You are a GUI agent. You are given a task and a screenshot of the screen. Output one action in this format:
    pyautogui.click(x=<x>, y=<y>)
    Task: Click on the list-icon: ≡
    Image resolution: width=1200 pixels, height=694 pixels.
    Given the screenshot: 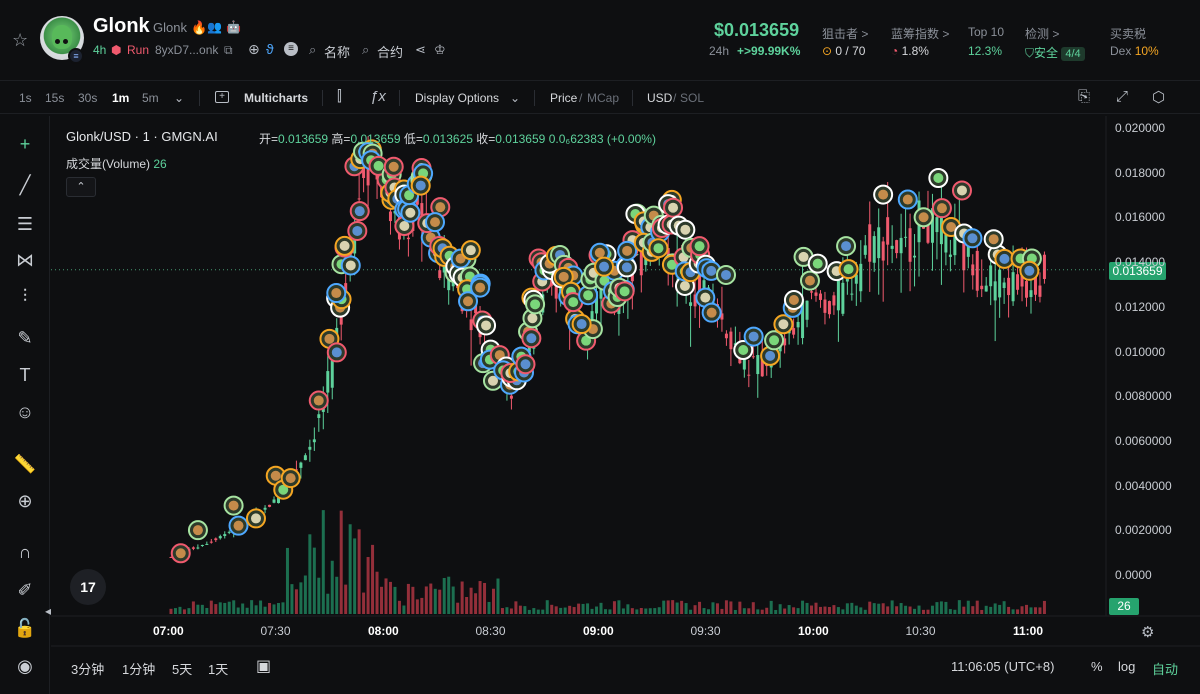 What is the action you would take?
    pyautogui.click(x=291, y=49)
    